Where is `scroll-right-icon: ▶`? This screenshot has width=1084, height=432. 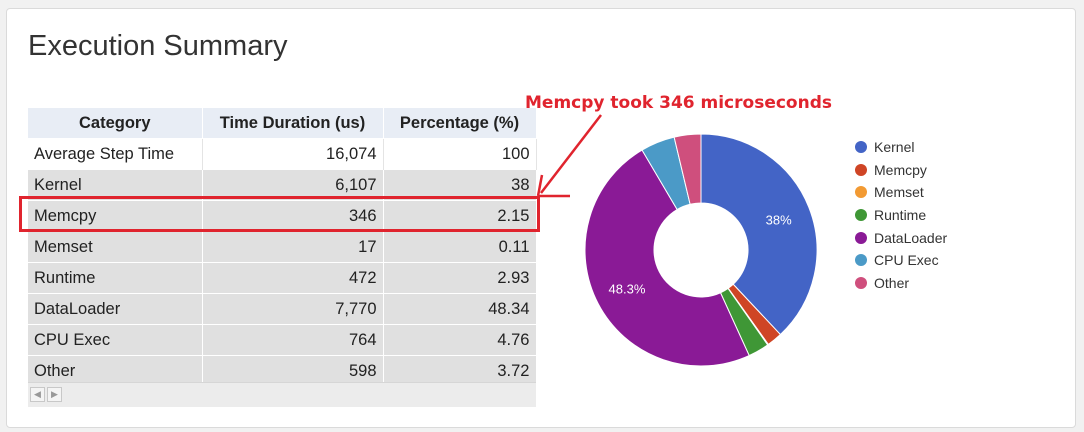
scroll-right-icon: ▶ is located at coordinates (54, 394).